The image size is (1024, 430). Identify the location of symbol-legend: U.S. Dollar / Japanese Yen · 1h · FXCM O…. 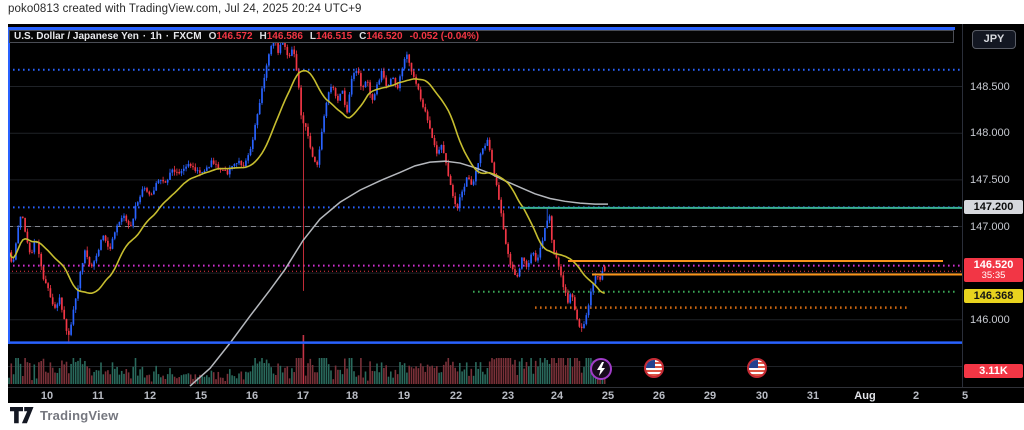
(481, 36).